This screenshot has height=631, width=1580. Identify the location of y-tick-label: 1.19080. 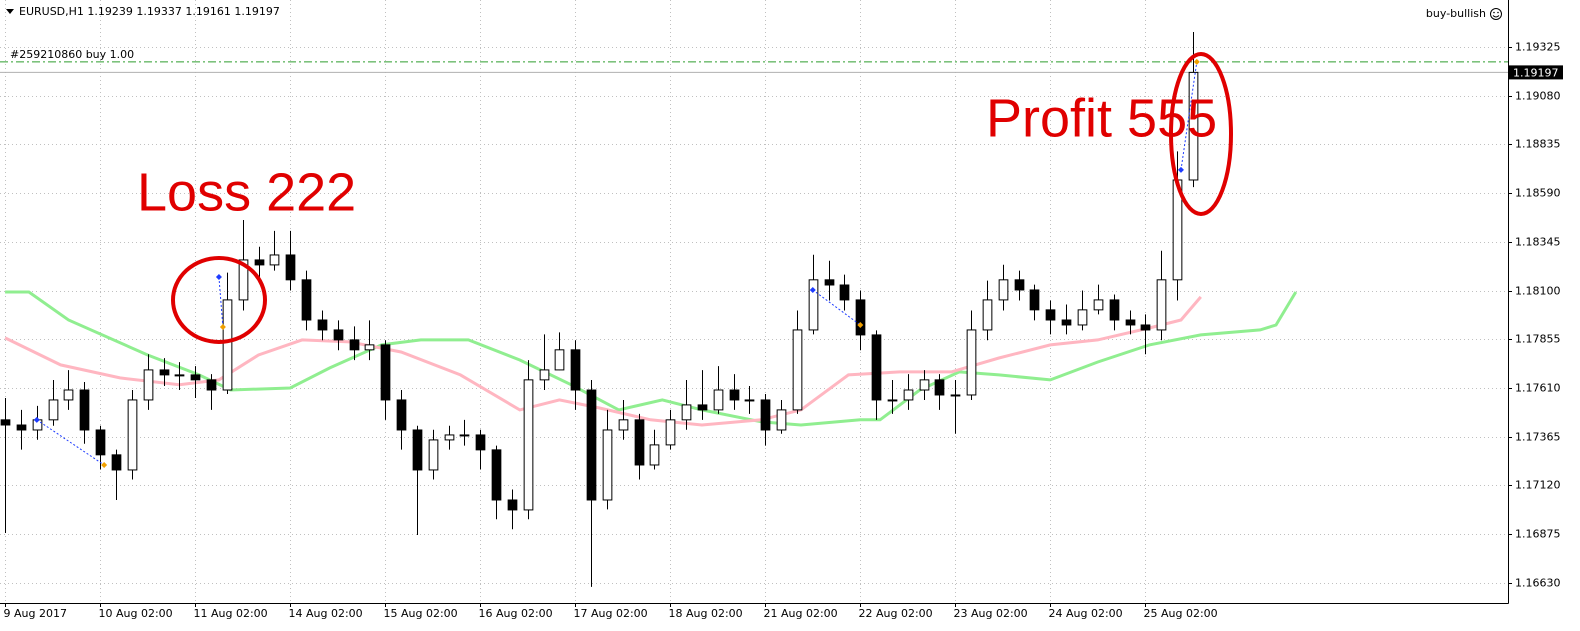
(1538, 96).